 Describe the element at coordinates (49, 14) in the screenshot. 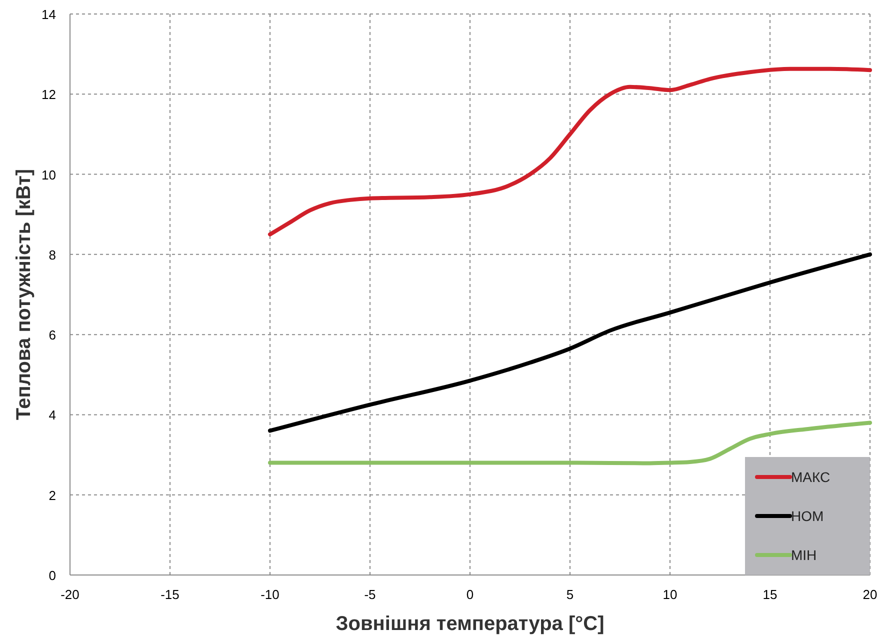

I see `y-tick-label: 14` at that location.